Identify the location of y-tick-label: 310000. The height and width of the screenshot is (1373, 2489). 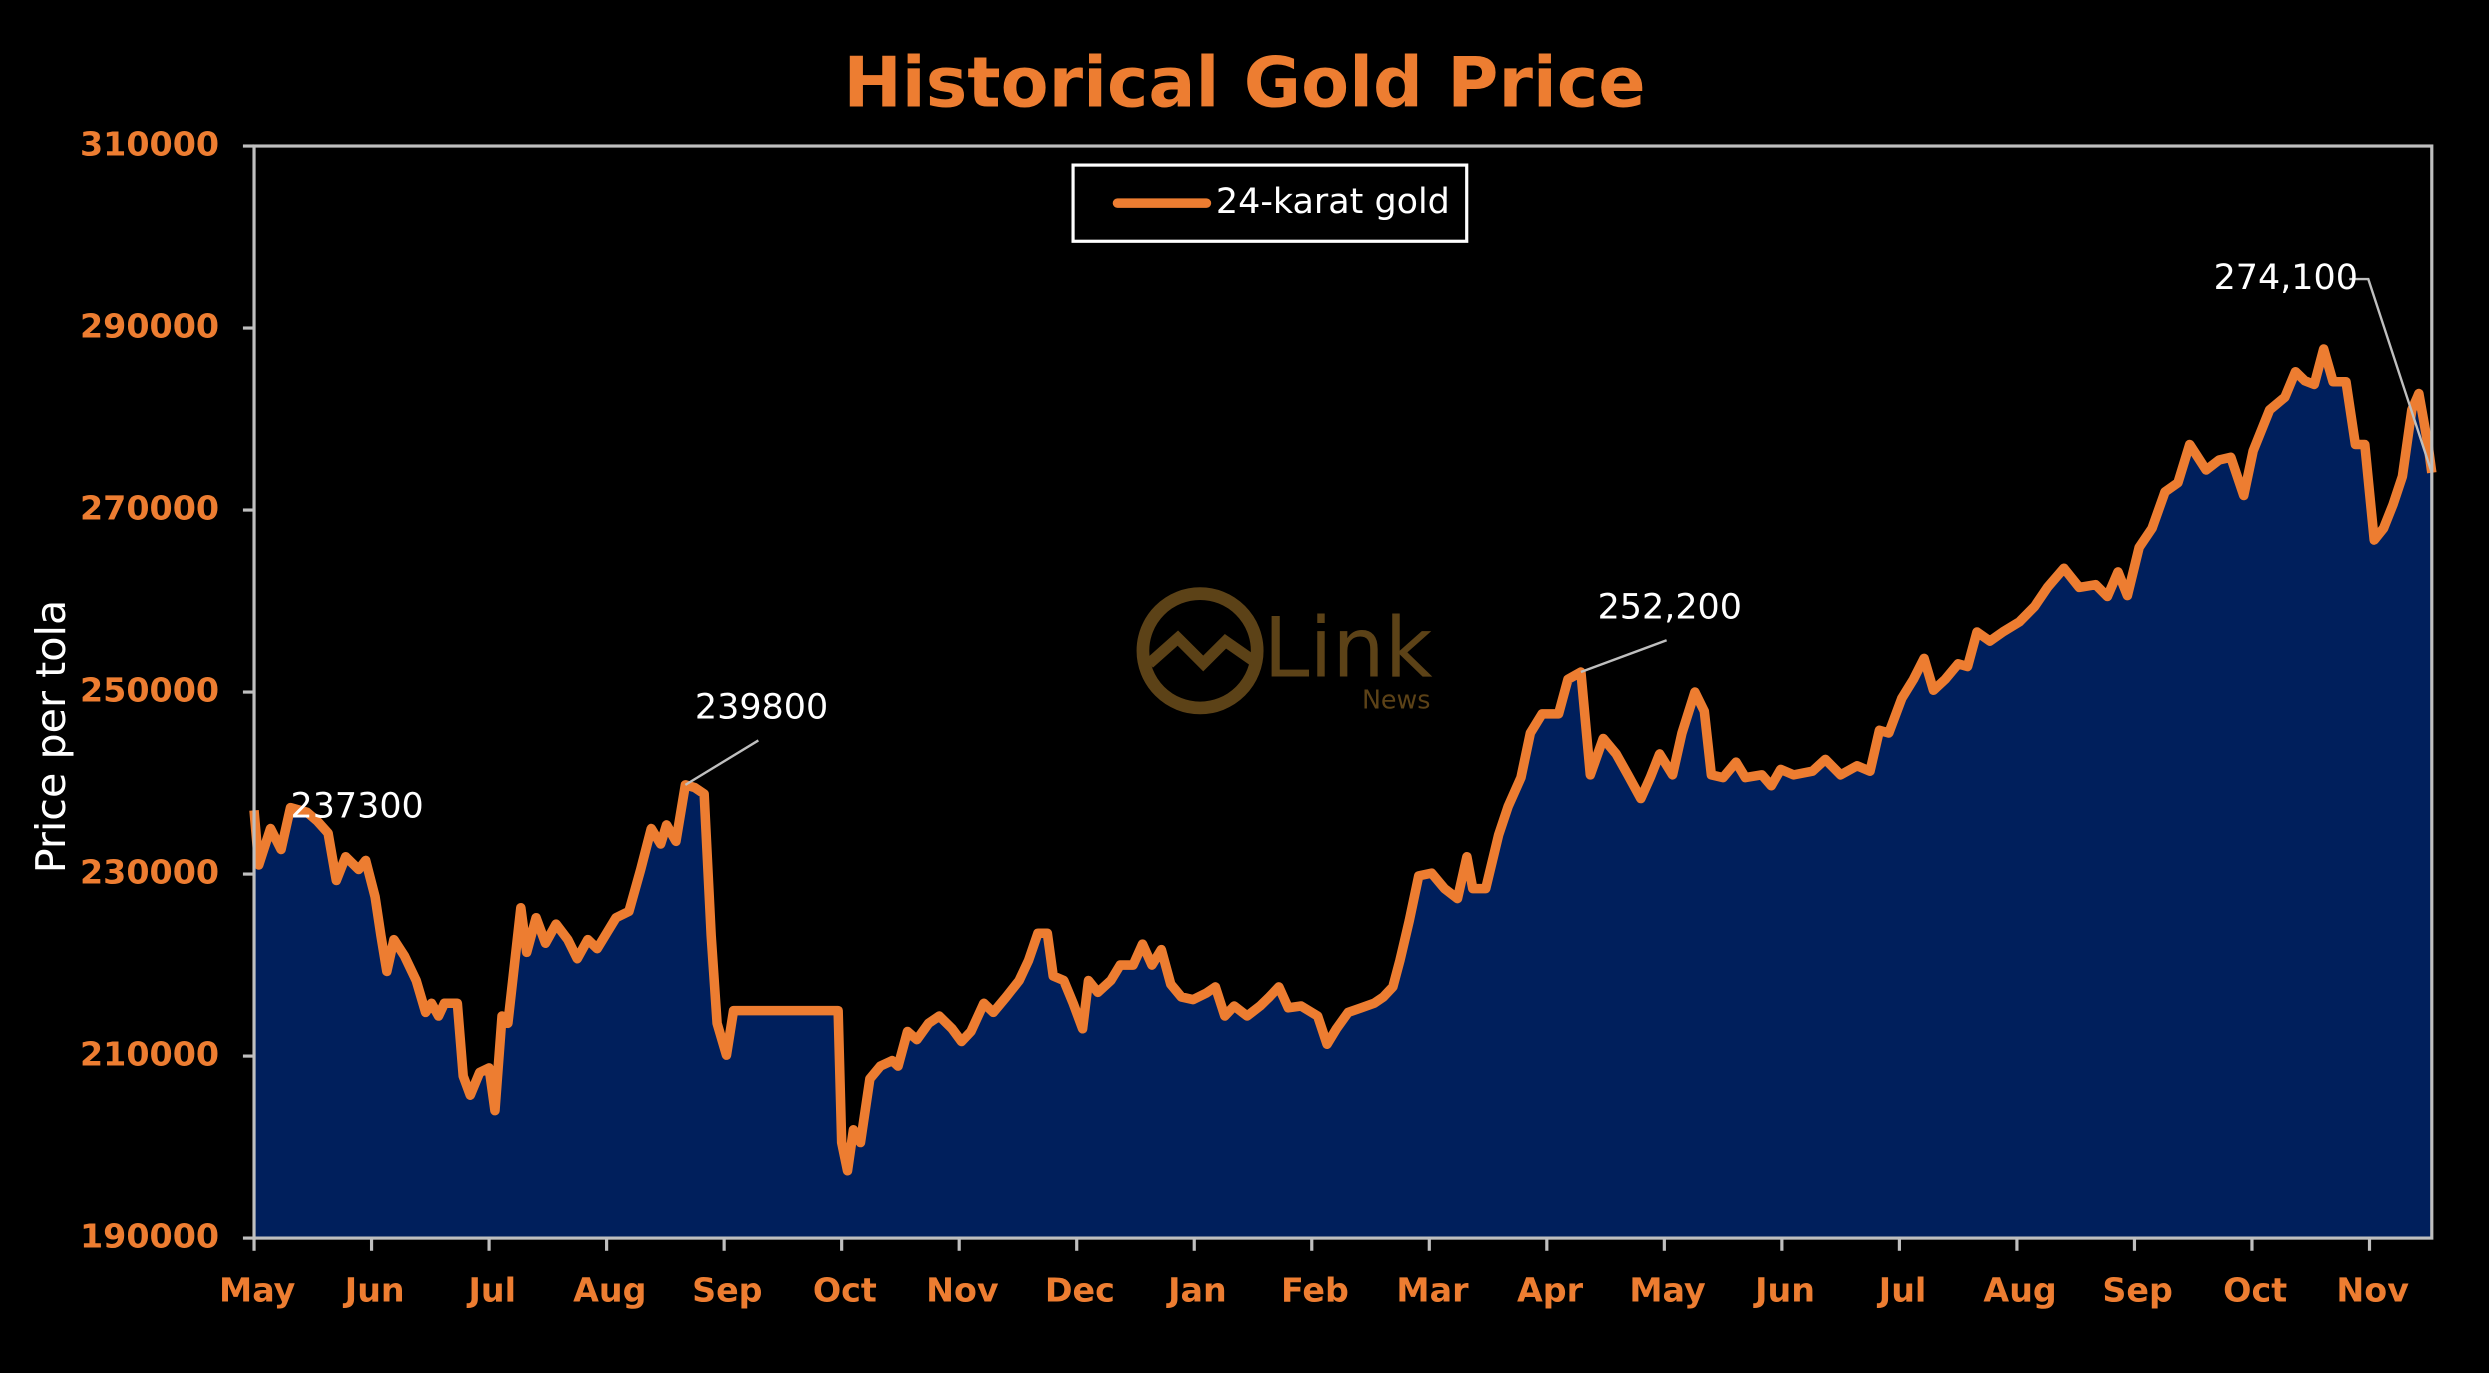
(149, 144).